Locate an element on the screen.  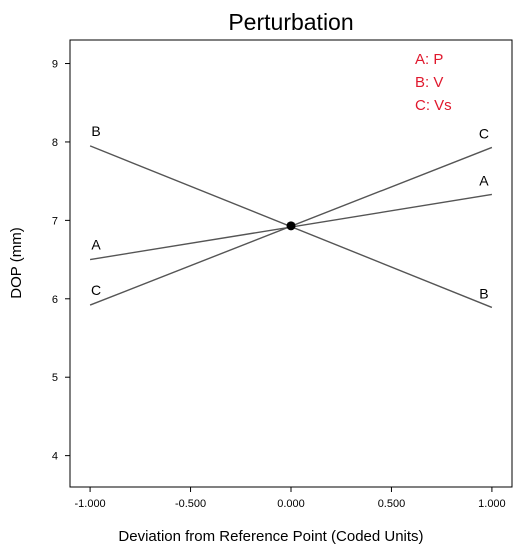
x-tick-label: -1.000 is located at coordinates (89, 504).